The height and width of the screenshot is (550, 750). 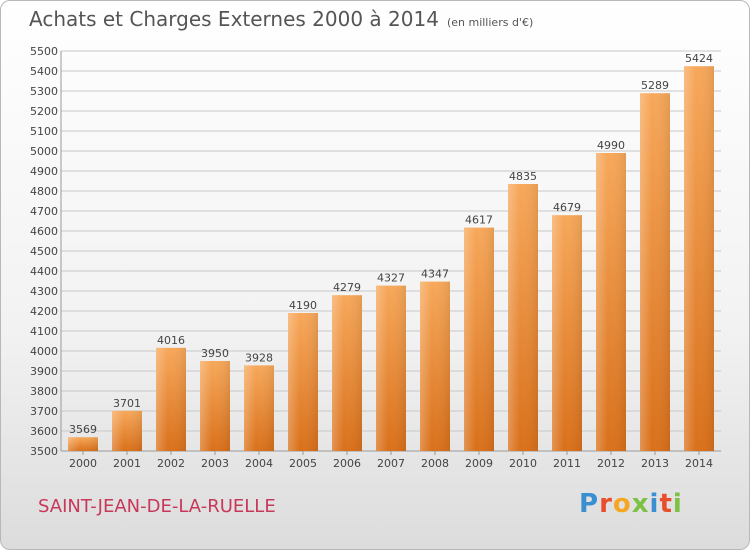 I want to click on x-tick-label: 2007, so click(x=391, y=463).